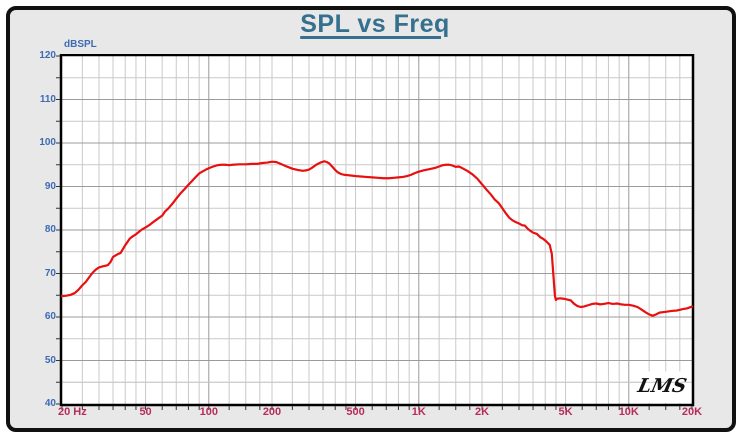  I want to click on x-tick-label-20hz: 20 Hz, so click(72, 412).